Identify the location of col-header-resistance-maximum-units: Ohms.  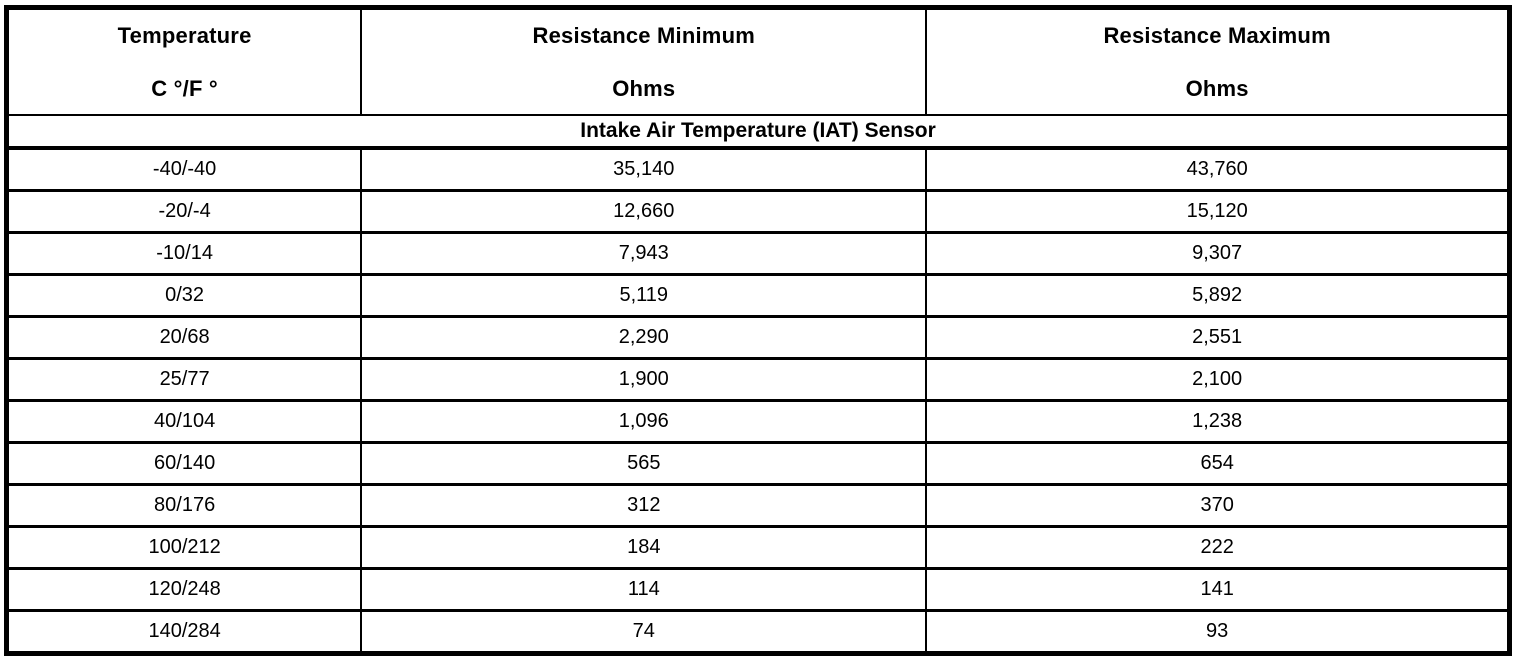
(1217, 88).